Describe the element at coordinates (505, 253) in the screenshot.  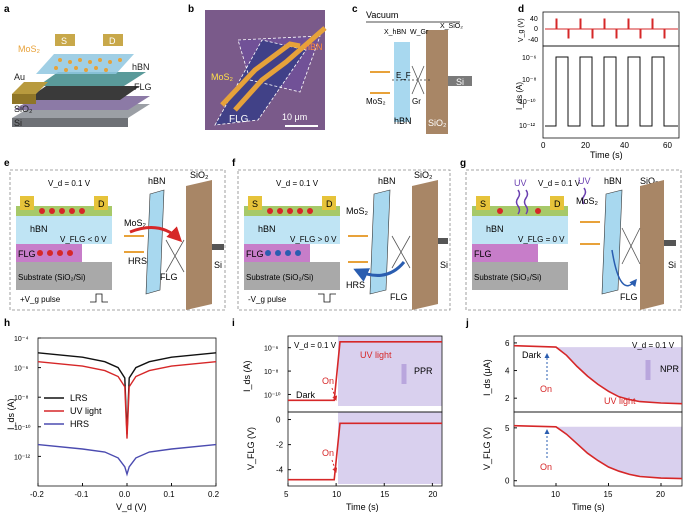
I see `g-flg` at that location.